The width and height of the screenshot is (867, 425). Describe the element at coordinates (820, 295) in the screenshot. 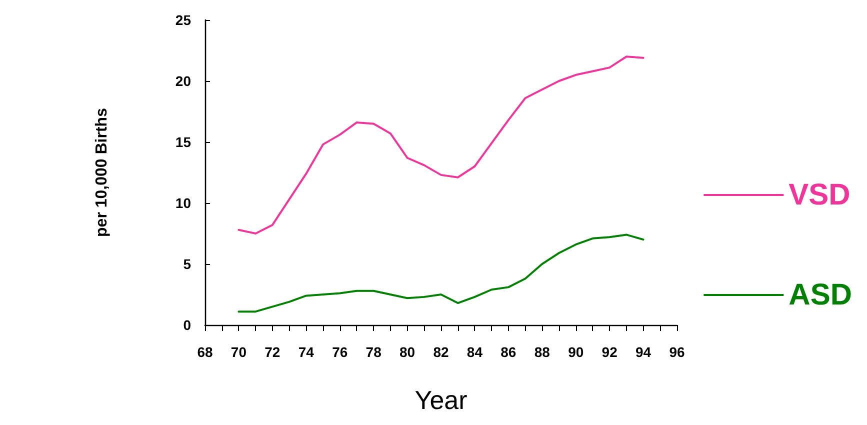

I see `legend-label: ASD` at that location.